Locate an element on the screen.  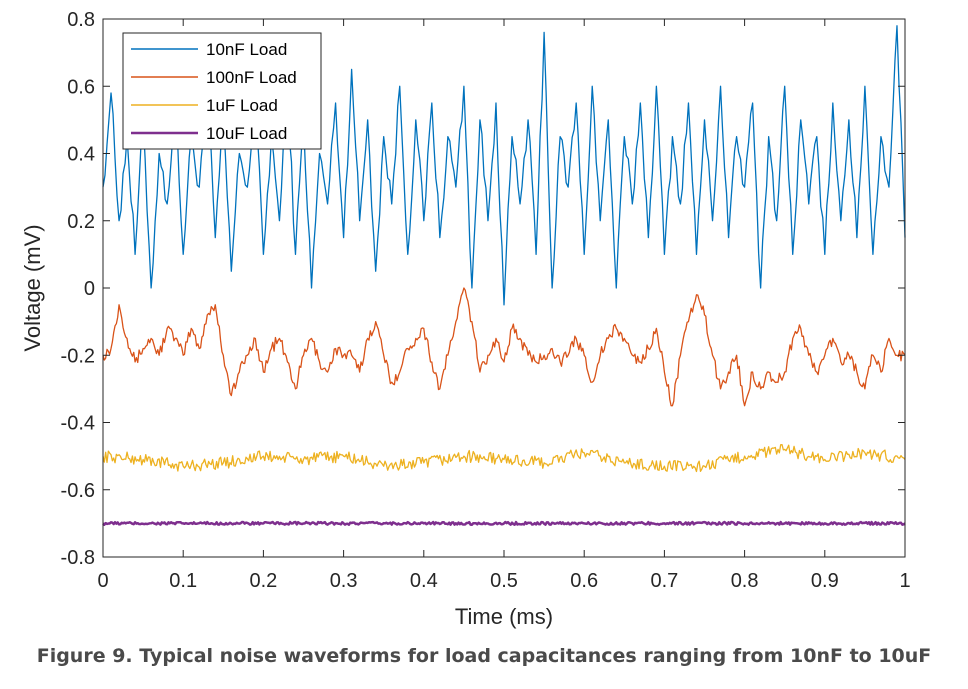
legend-label: 1uF Load is located at coordinates (242, 105).